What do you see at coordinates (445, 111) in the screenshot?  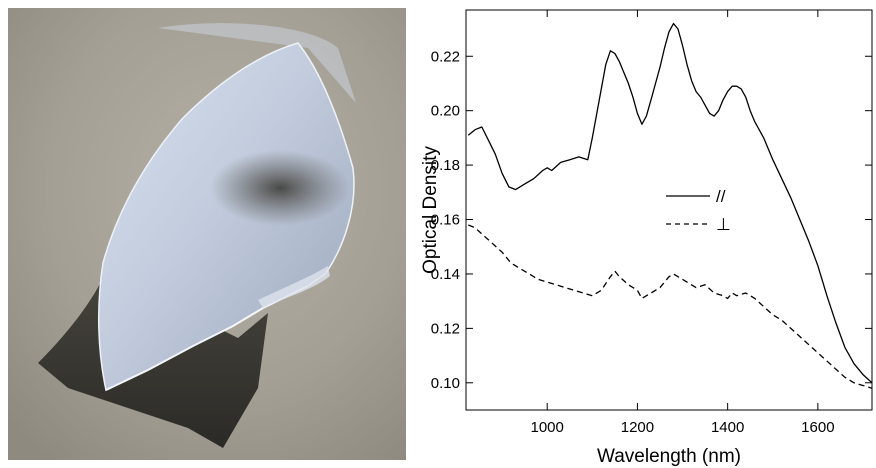 I see `y-tick-label: 0.20` at bounding box center [445, 111].